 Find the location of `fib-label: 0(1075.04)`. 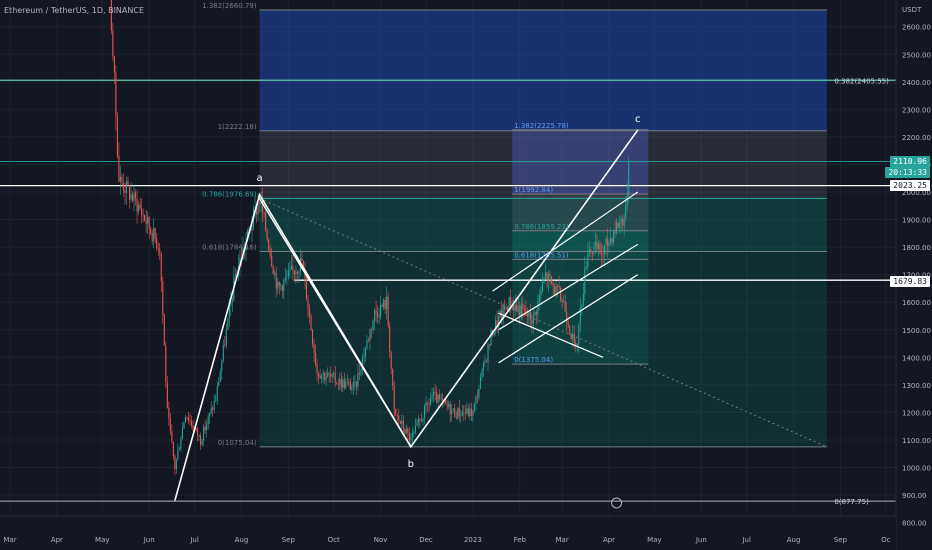

fib-label: 0(1075.04) is located at coordinates (237, 443).